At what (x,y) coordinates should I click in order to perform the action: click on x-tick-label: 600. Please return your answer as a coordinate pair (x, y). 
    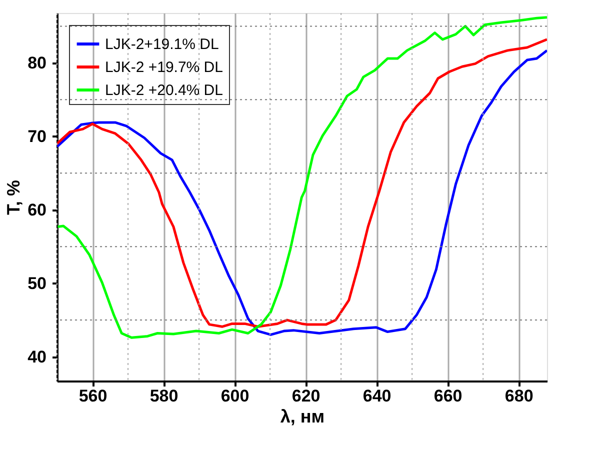
    Looking at the image, I should click on (235, 396).